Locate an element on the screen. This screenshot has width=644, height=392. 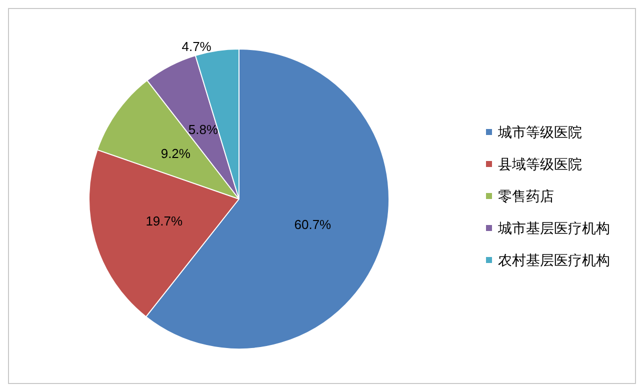
legend-label: 农村基层医疗机构 is located at coordinates (554, 260).